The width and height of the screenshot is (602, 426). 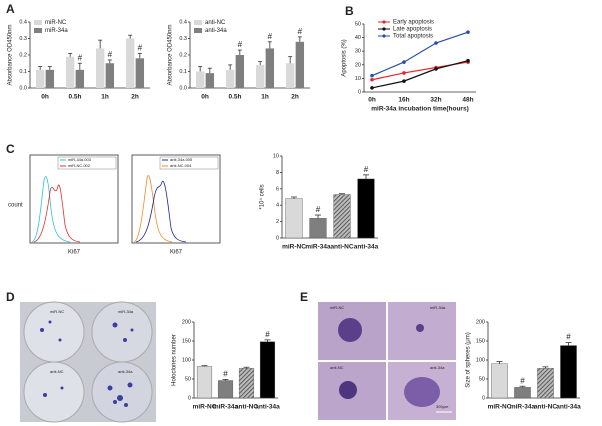 I want to click on sphere-label: miR-34a, so click(x=438, y=307).